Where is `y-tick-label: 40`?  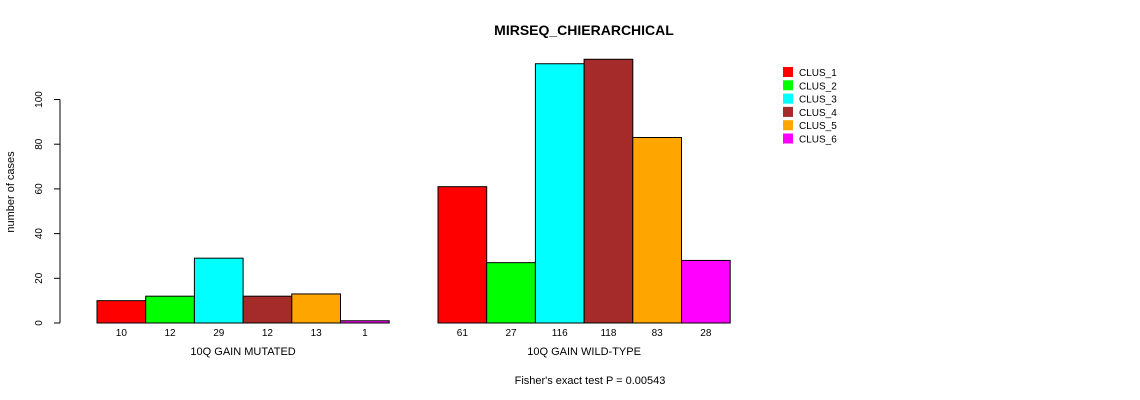
y-tick-label: 40 is located at coordinates (39, 234).